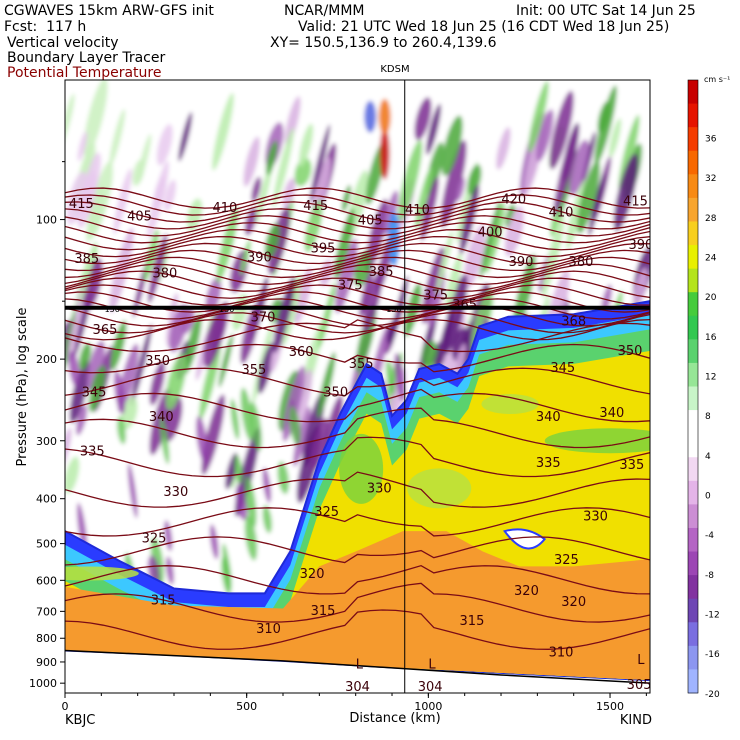 Image resolution: width=740 pixels, height=740 pixels. What do you see at coordinates (105, 330) in the screenshot?
I see `theta-contour-label: 365` at bounding box center [105, 330].